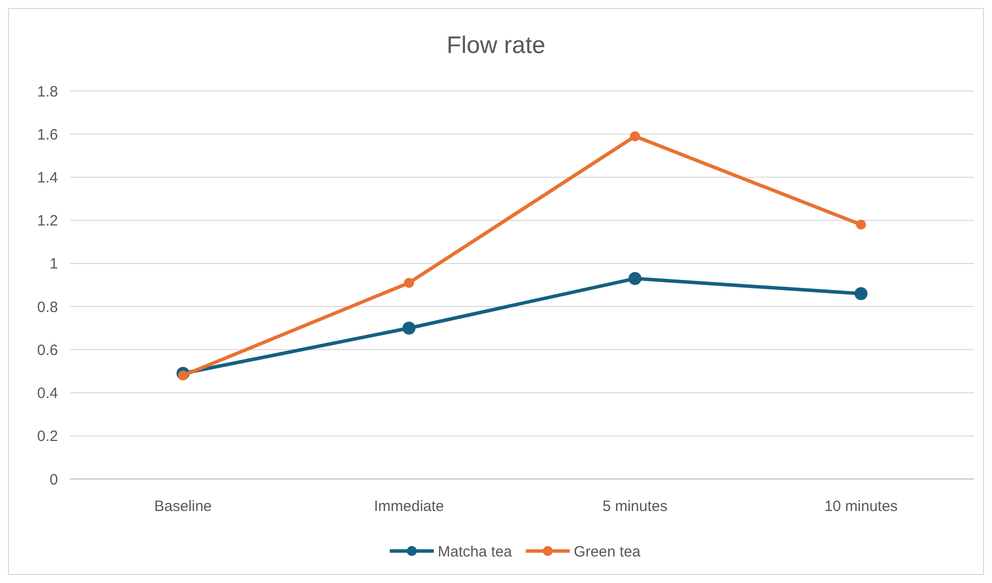  What do you see at coordinates (54, 479) in the screenshot?
I see `y-tick-label: 0` at bounding box center [54, 479].